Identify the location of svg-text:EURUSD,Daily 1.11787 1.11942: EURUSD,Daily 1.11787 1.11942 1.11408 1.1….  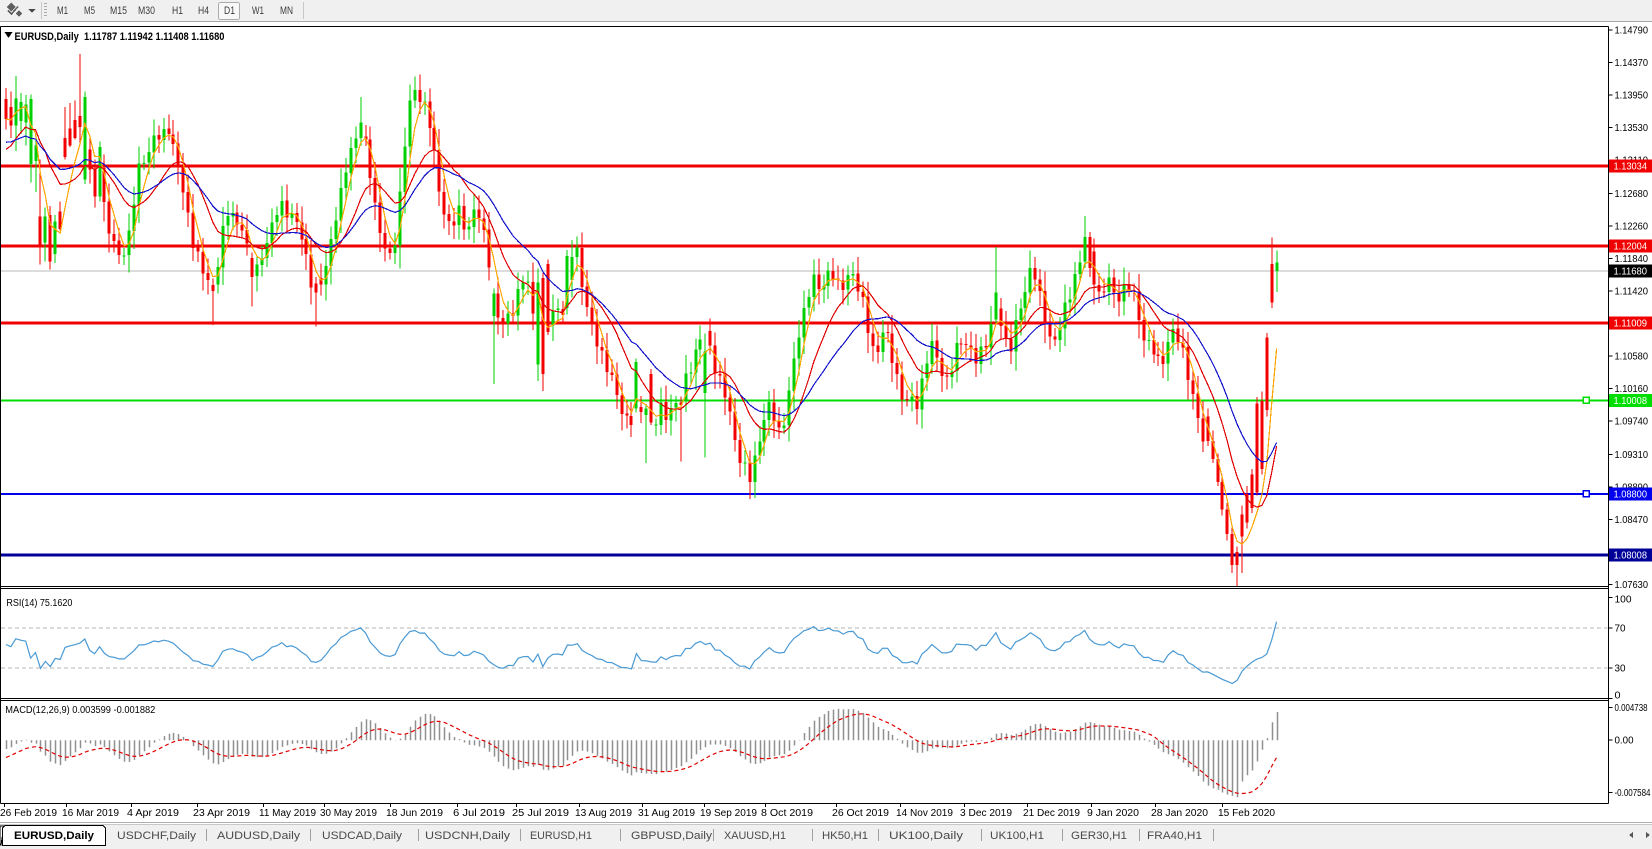
(120, 37).